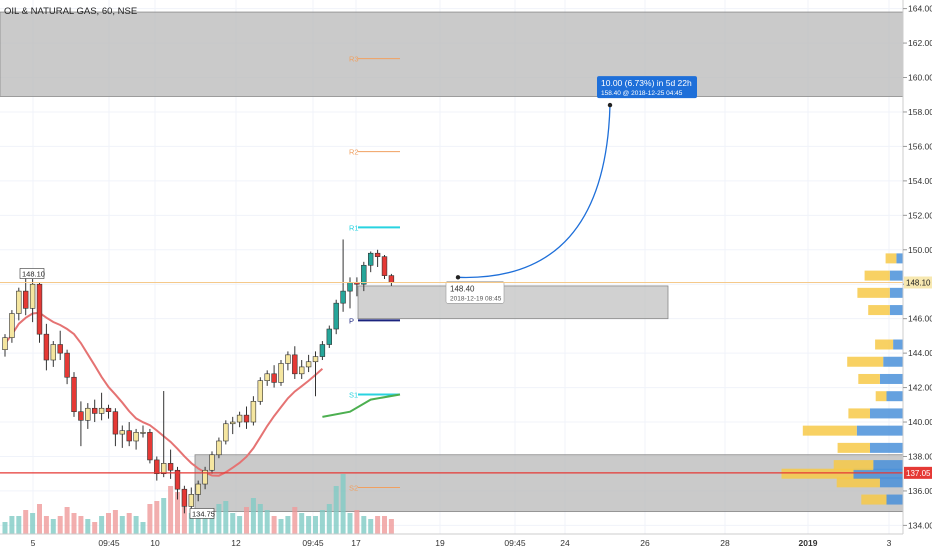 The image size is (932, 555). I want to click on projection-start-value: 148.40, so click(462, 288).